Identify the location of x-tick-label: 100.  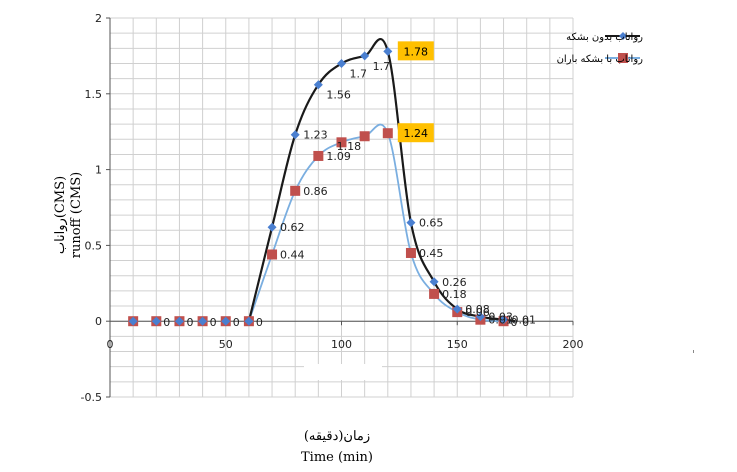
(341, 344).